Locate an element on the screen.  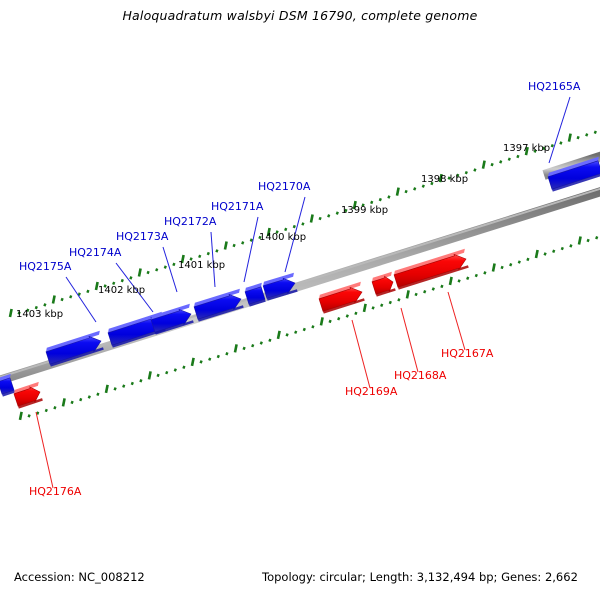
leader-line-hq2171a is located at coordinates (251, 249).